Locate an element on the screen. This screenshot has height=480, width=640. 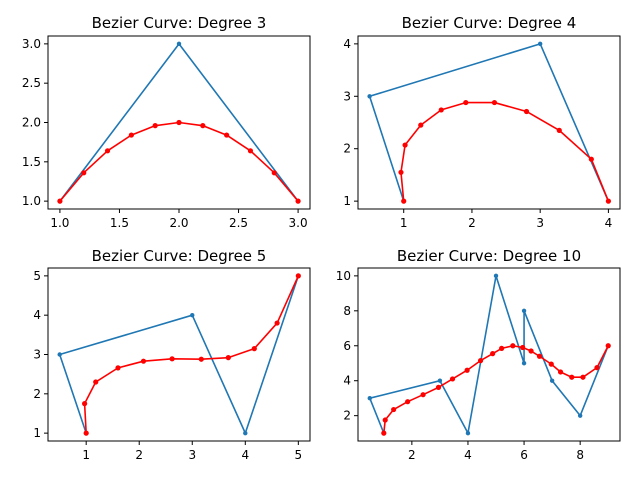
y-tick-label: 2.5 is located at coordinates (31, 83).